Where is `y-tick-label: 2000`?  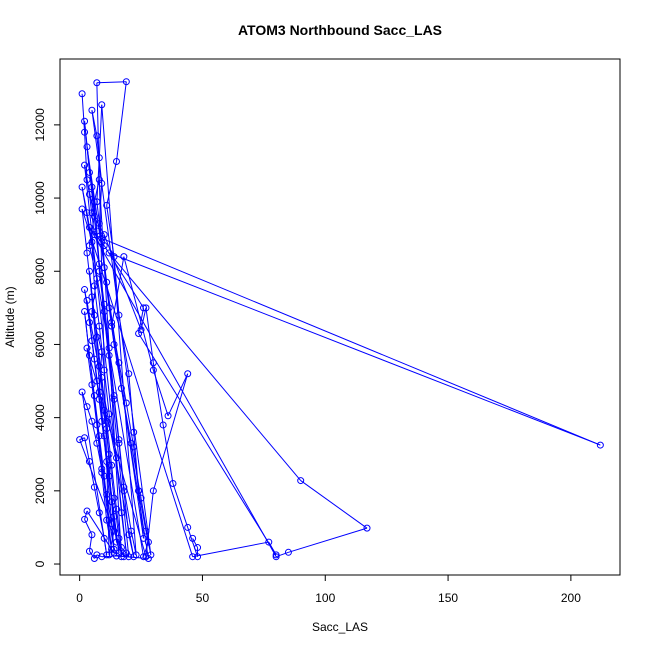
y-tick-label: 2000 is located at coordinates (40, 490).